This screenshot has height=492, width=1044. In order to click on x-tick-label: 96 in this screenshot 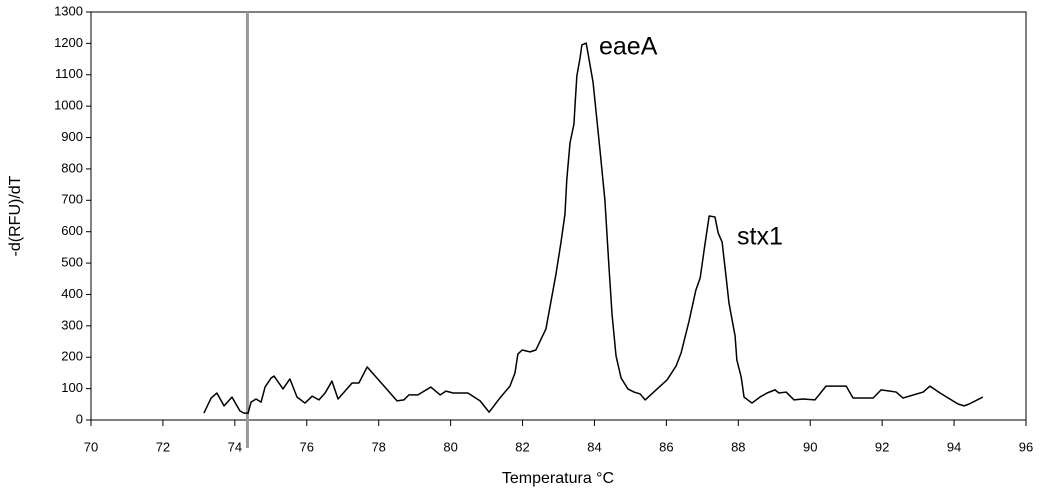, I will do `click(1026, 446)`.